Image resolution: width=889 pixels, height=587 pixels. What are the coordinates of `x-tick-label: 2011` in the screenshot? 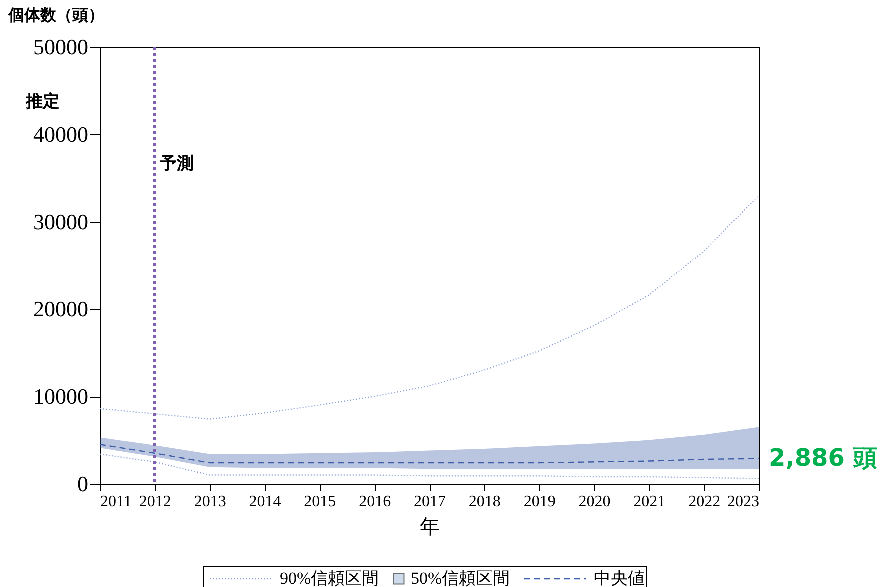 It's located at (116, 502).